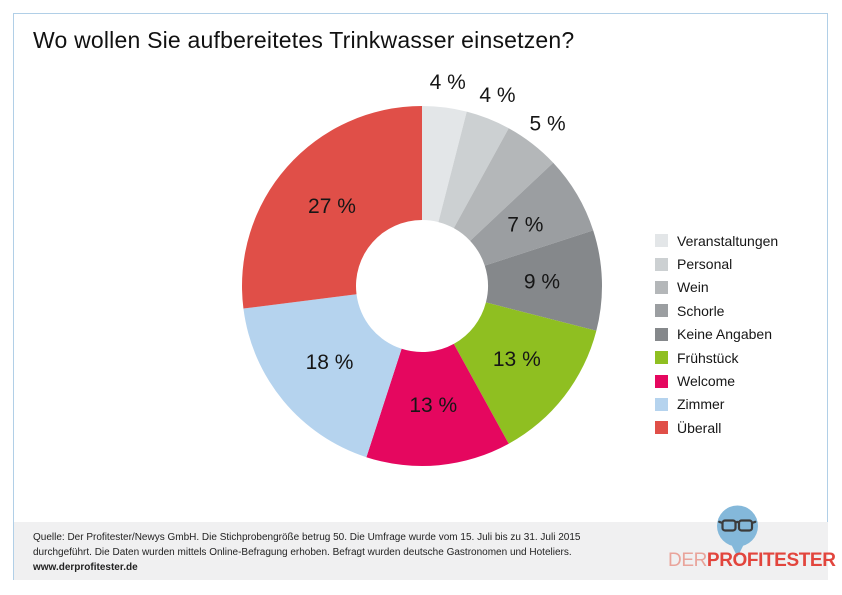 The image size is (842, 595). Describe the element at coordinates (473, 170) in the screenshot. I see `slice-personal` at that location.